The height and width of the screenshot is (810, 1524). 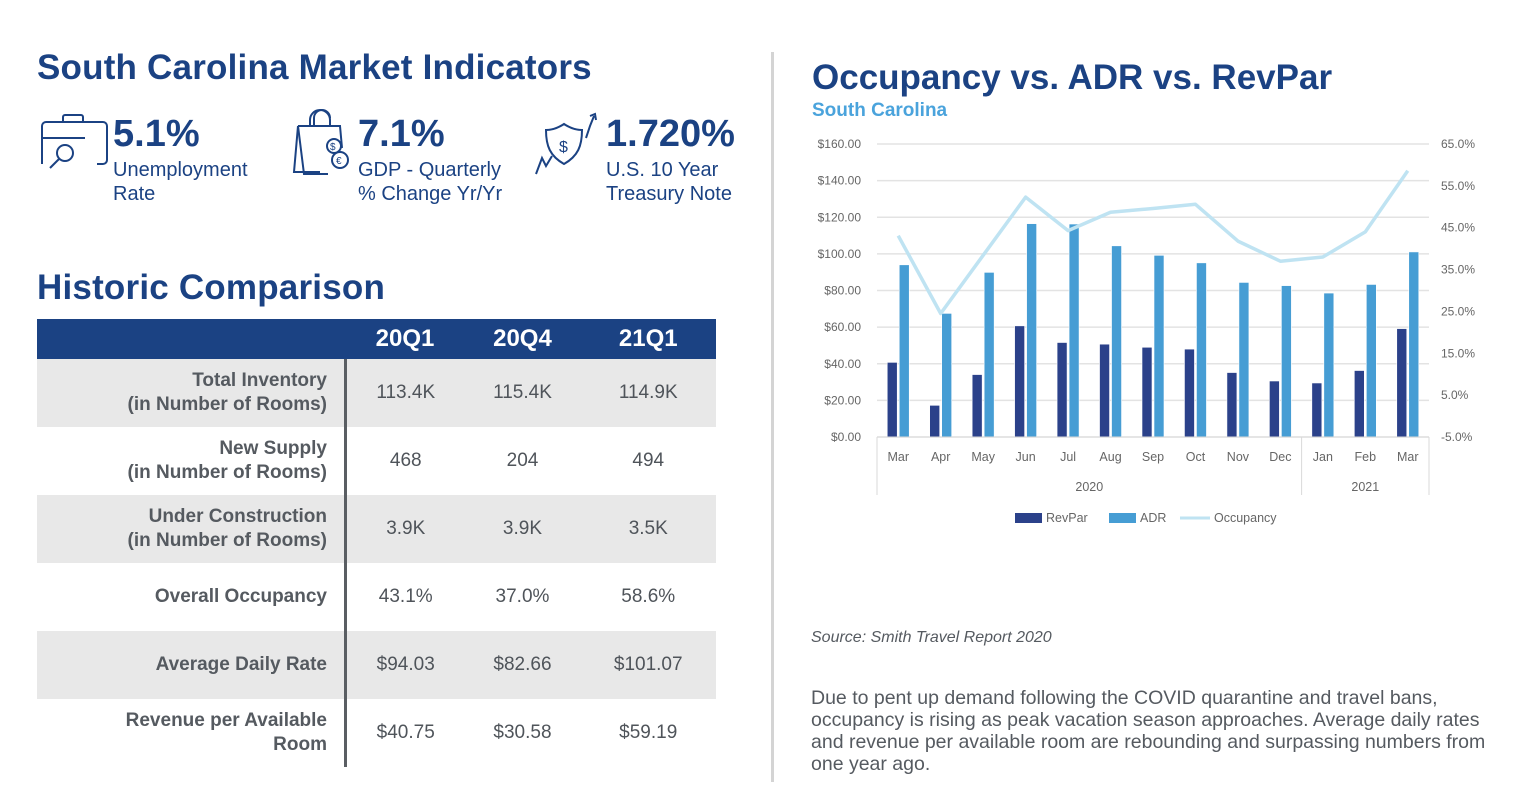 What do you see at coordinates (648, 665) in the screenshot?
I see `cell-21q1: $101.07` at bounding box center [648, 665].